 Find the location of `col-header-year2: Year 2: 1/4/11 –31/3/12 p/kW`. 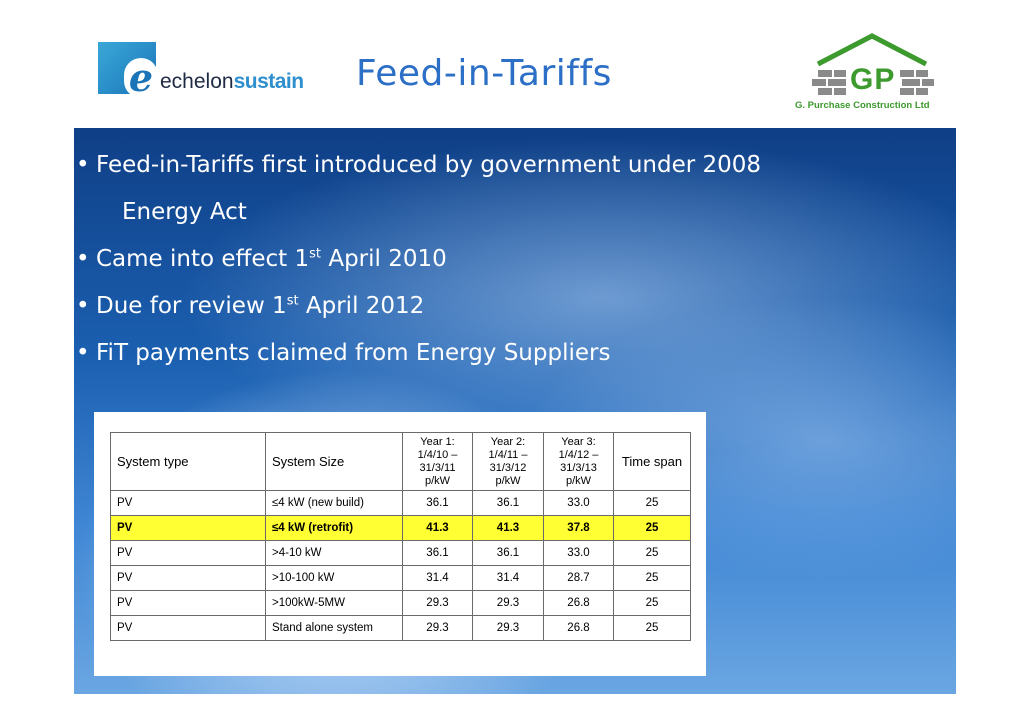

col-header-year2: Year 2: 1/4/11 –31/3/12 p/kW is located at coordinates (508, 461).